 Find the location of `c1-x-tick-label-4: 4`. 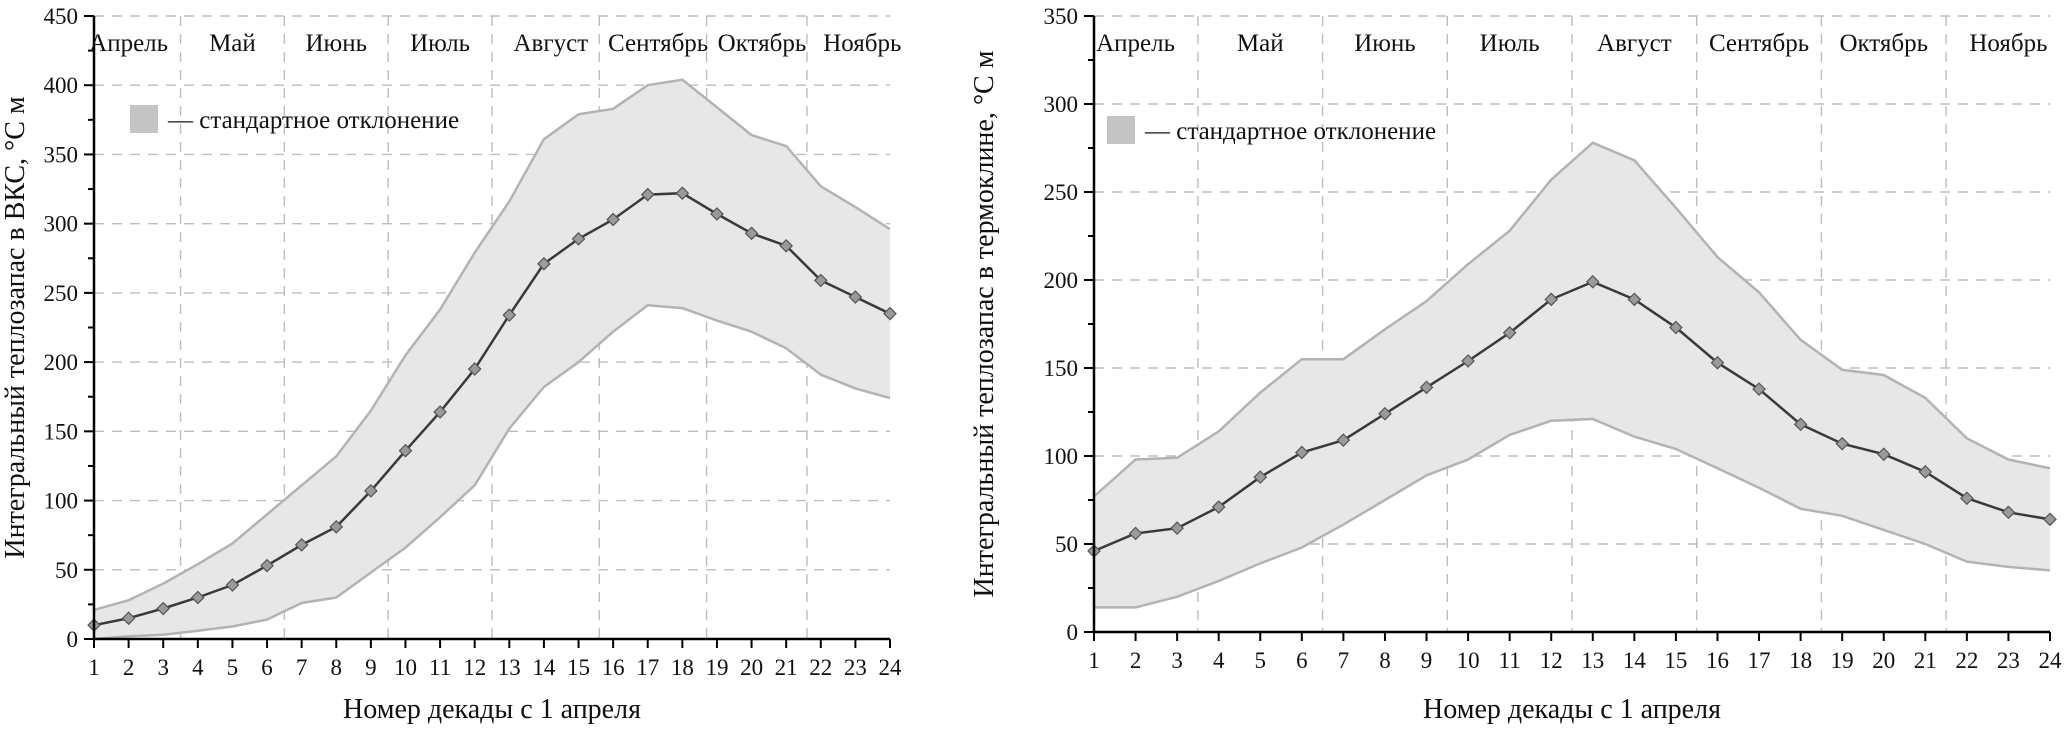

c1-x-tick-label-4: 4 is located at coordinates (1219, 660).